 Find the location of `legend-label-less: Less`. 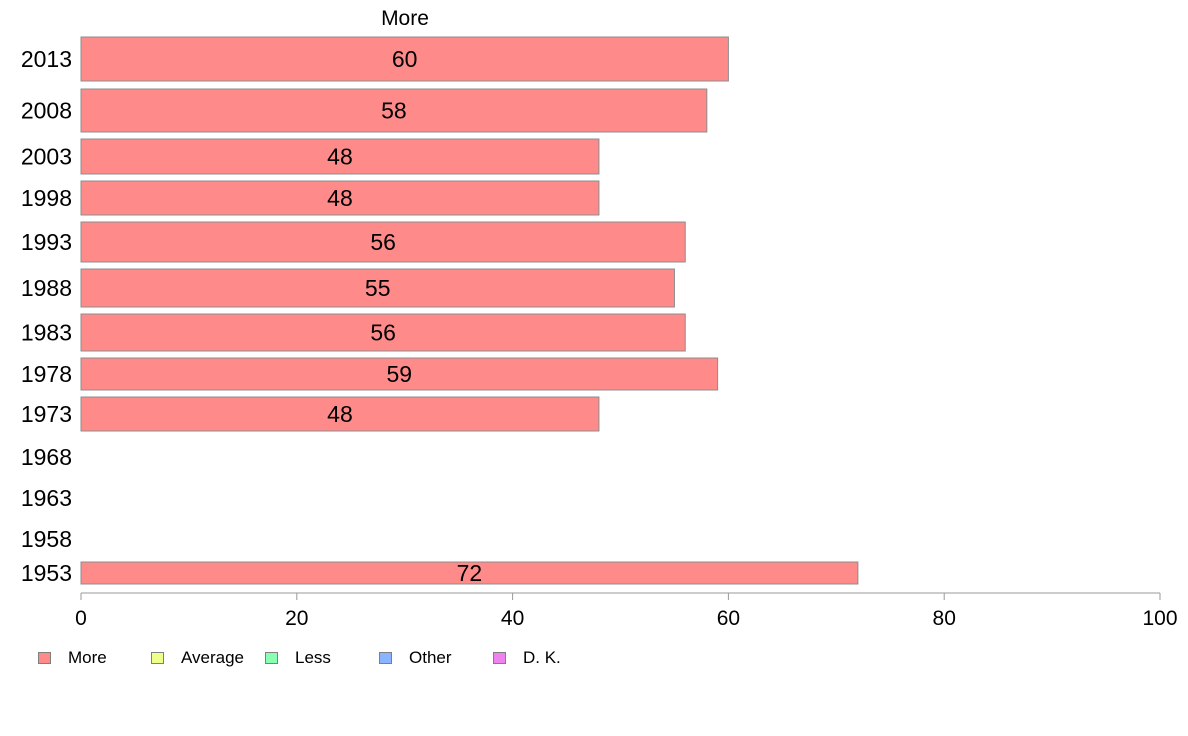

legend-label-less: Less is located at coordinates (313, 657).